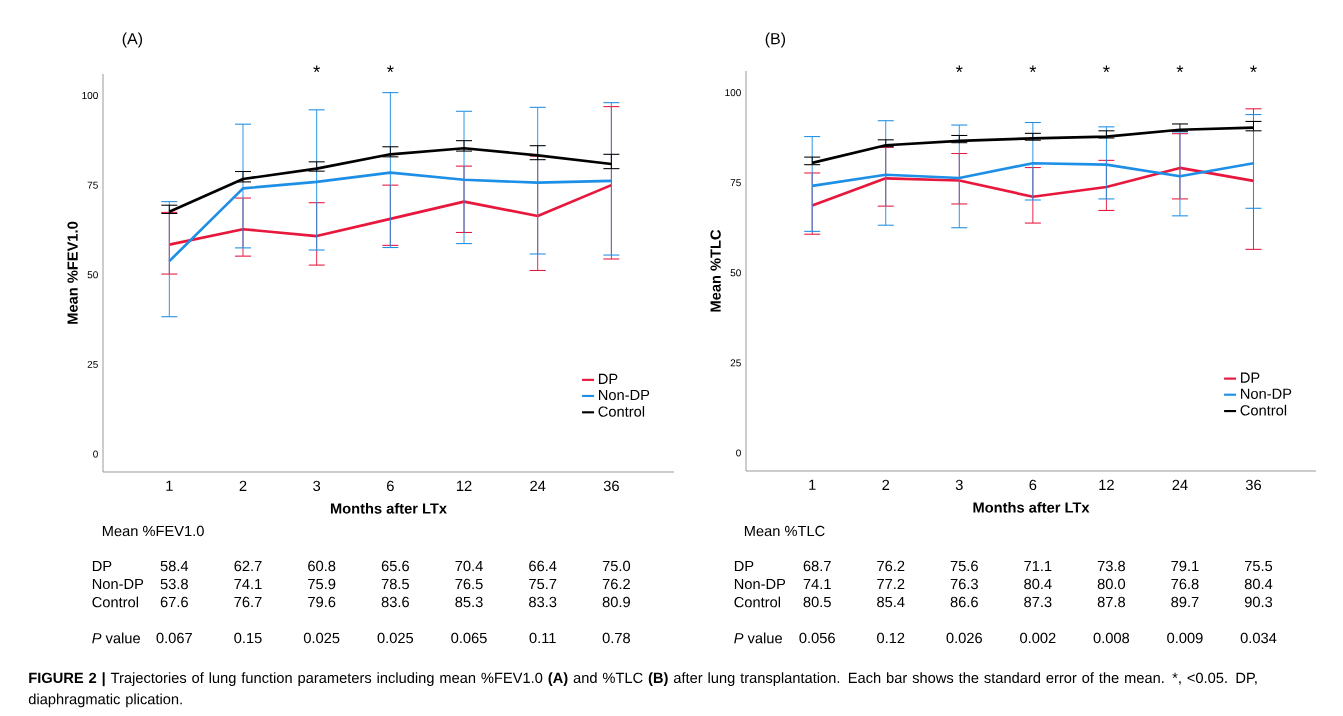 The height and width of the screenshot is (716, 1343). What do you see at coordinates (784, 531) in the screenshot?
I see `text: Mean %TLC` at bounding box center [784, 531].